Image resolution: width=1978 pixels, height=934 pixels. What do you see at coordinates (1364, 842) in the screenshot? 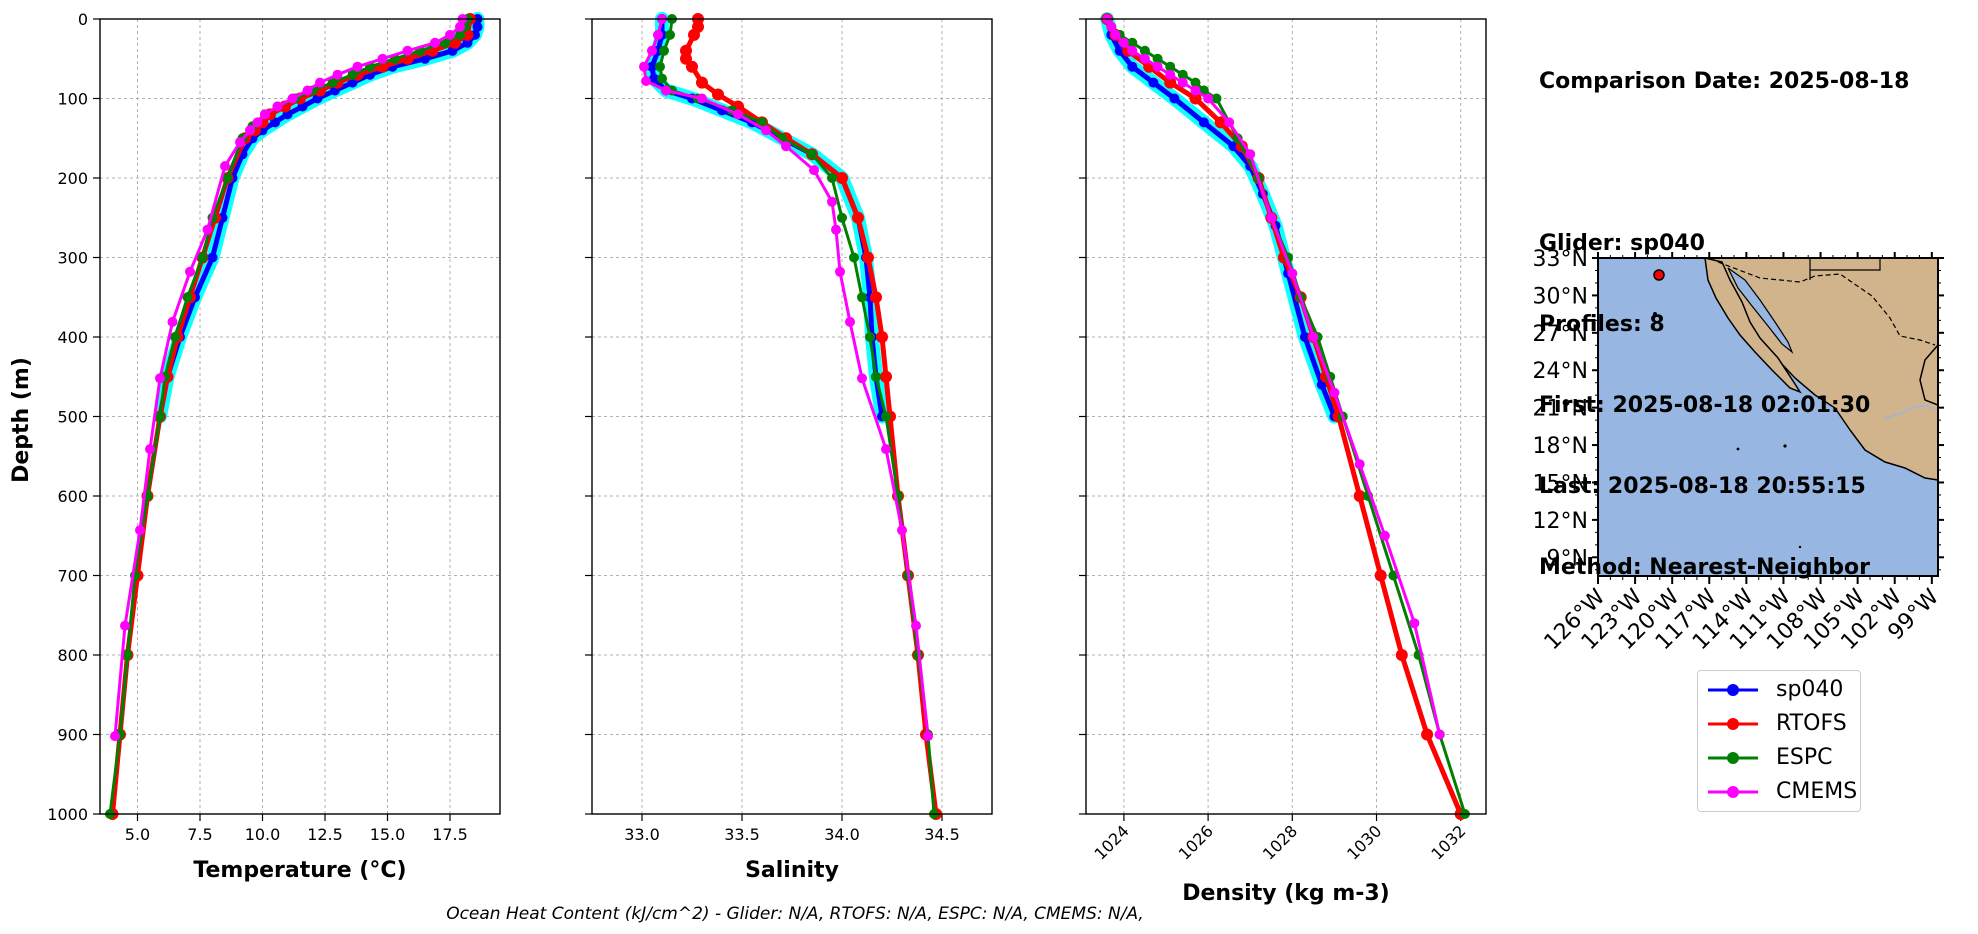
I see `x-tick-label: 1030` at bounding box center [1364, 842].